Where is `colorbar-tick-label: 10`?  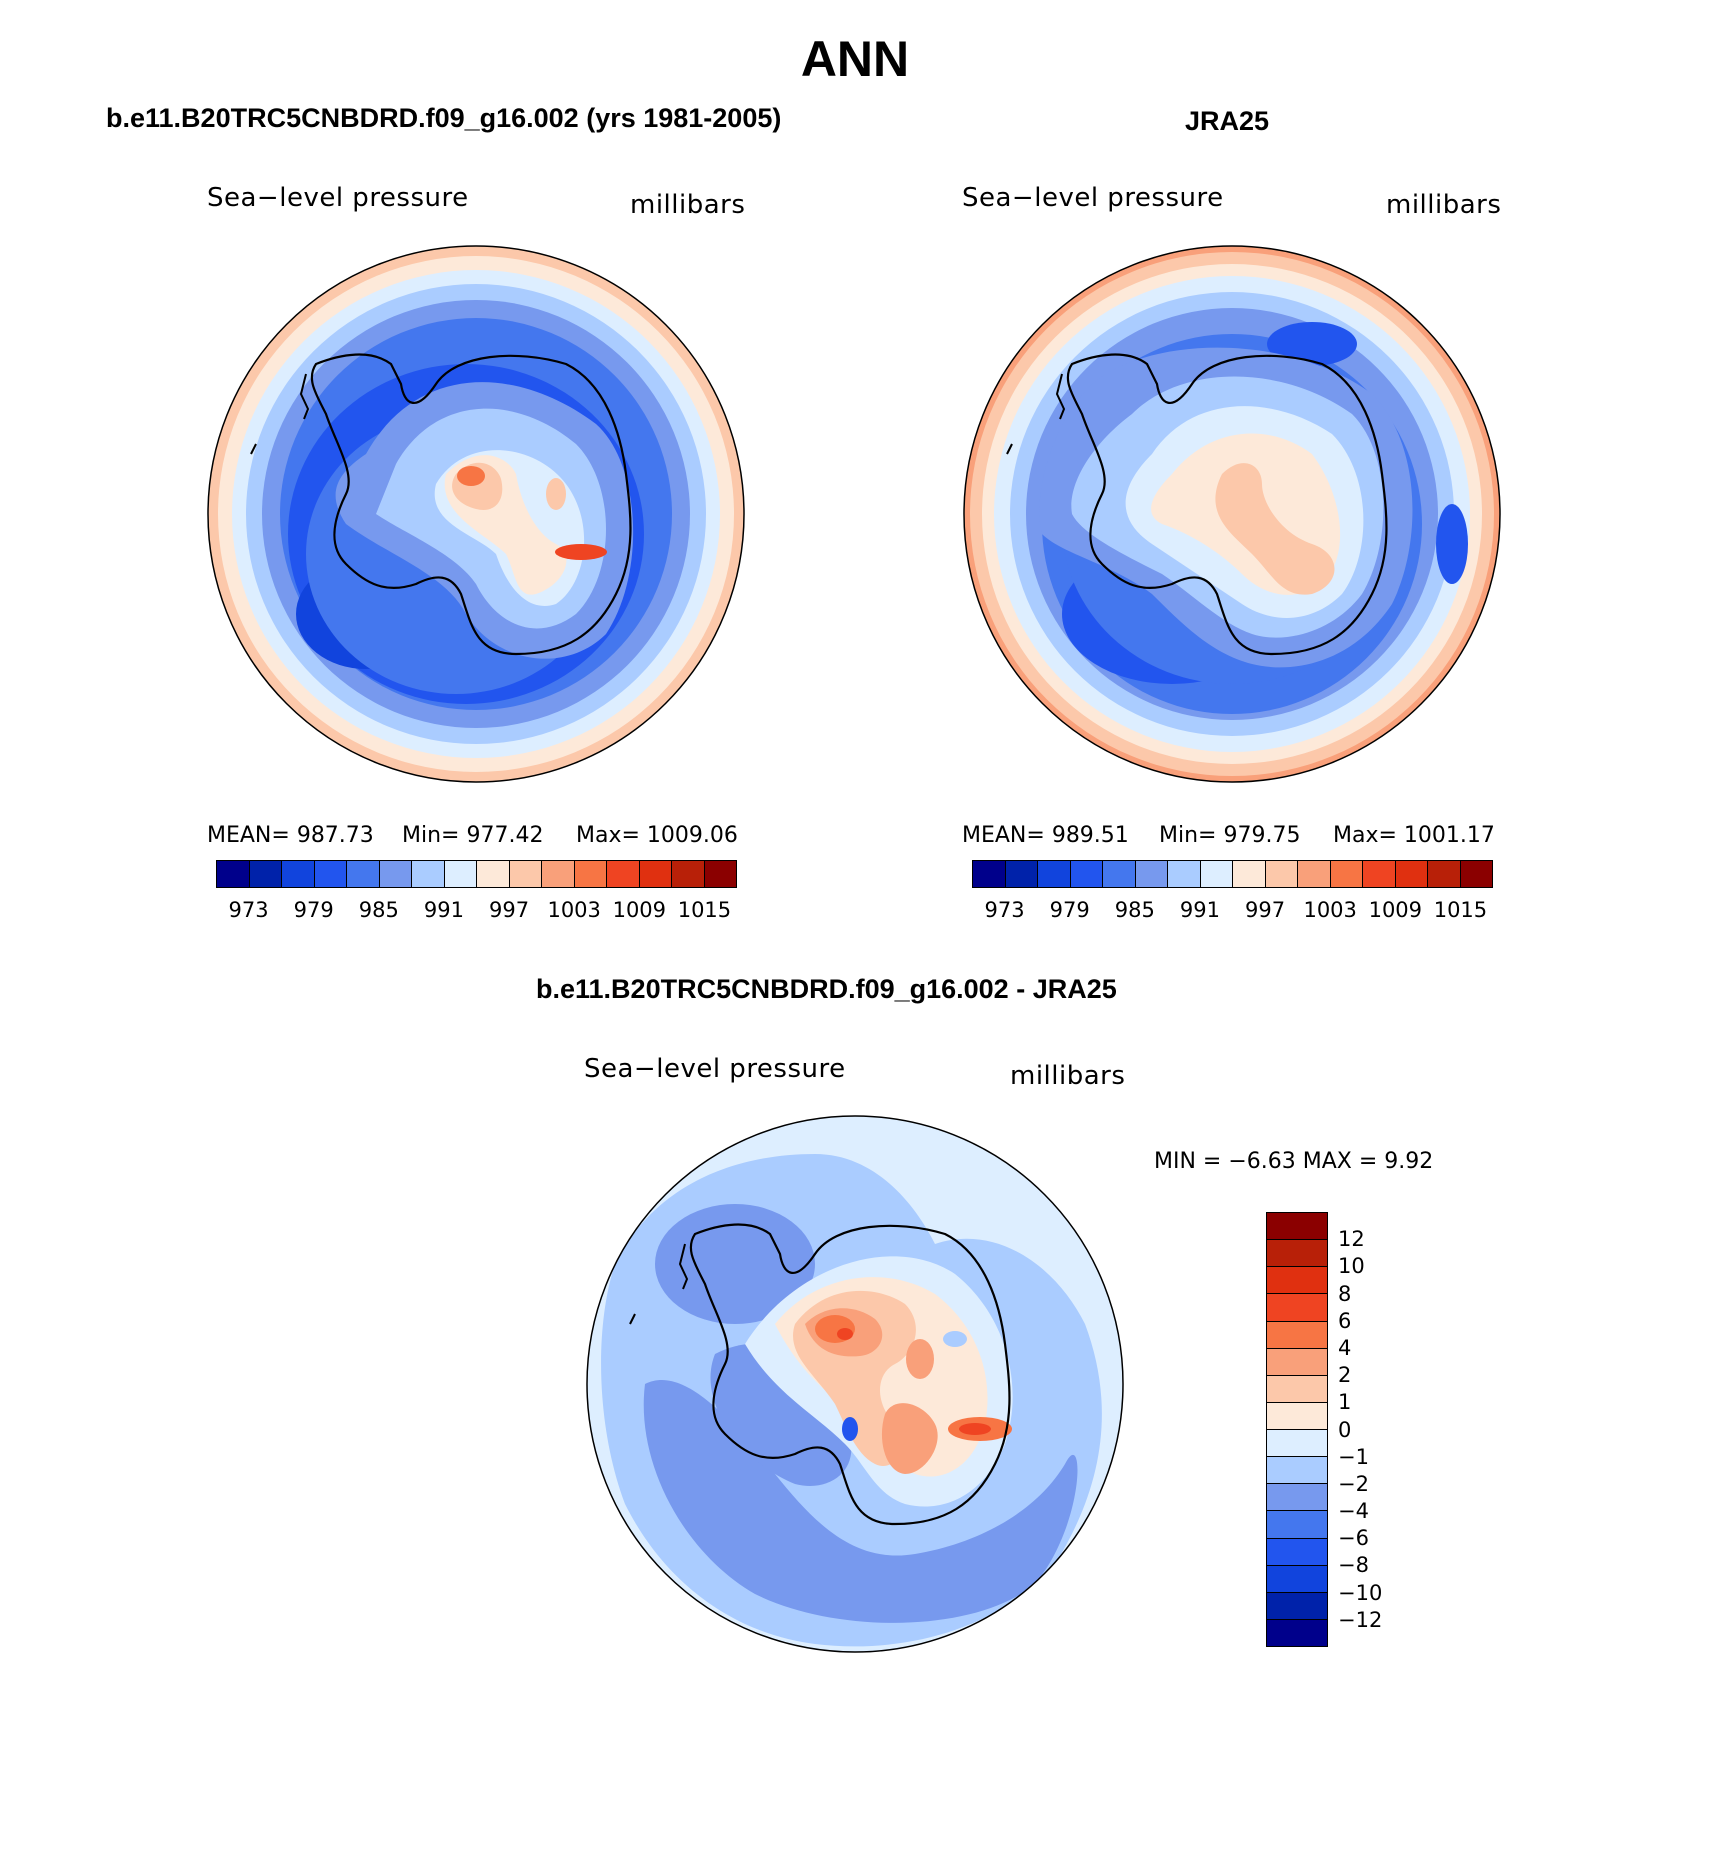 colorbar-tick-label: 10 is located at coordinates (1351, 1266).